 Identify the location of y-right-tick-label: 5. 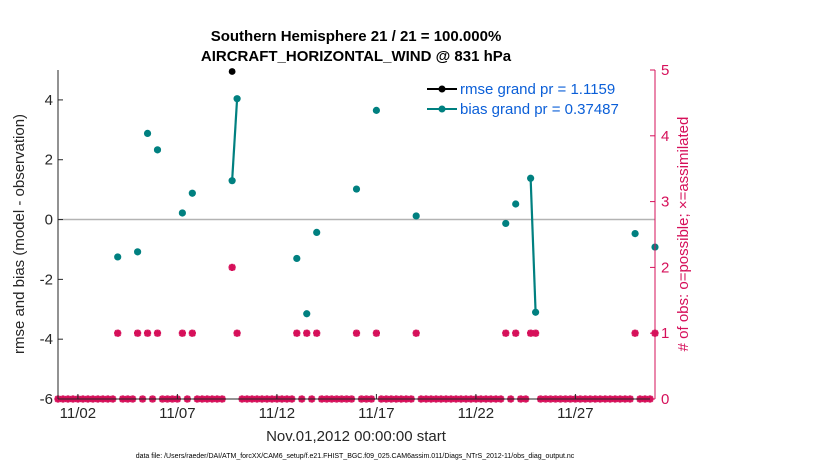
(665, 70).